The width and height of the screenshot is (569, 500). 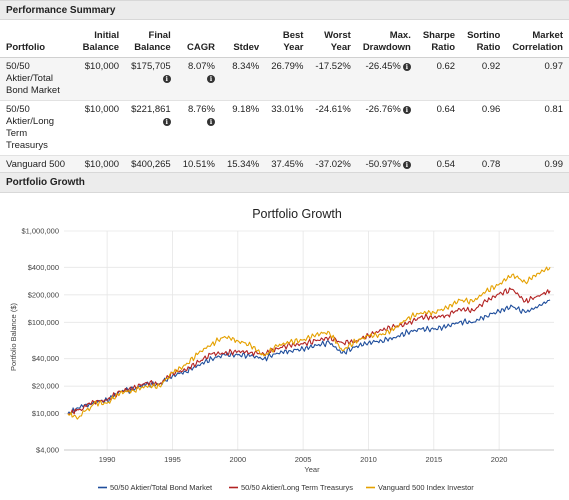 What do you see at coordinates (383, 66) in the screenshot?
I see `cell-value: -26.45%` at bounding box center [383, 66].